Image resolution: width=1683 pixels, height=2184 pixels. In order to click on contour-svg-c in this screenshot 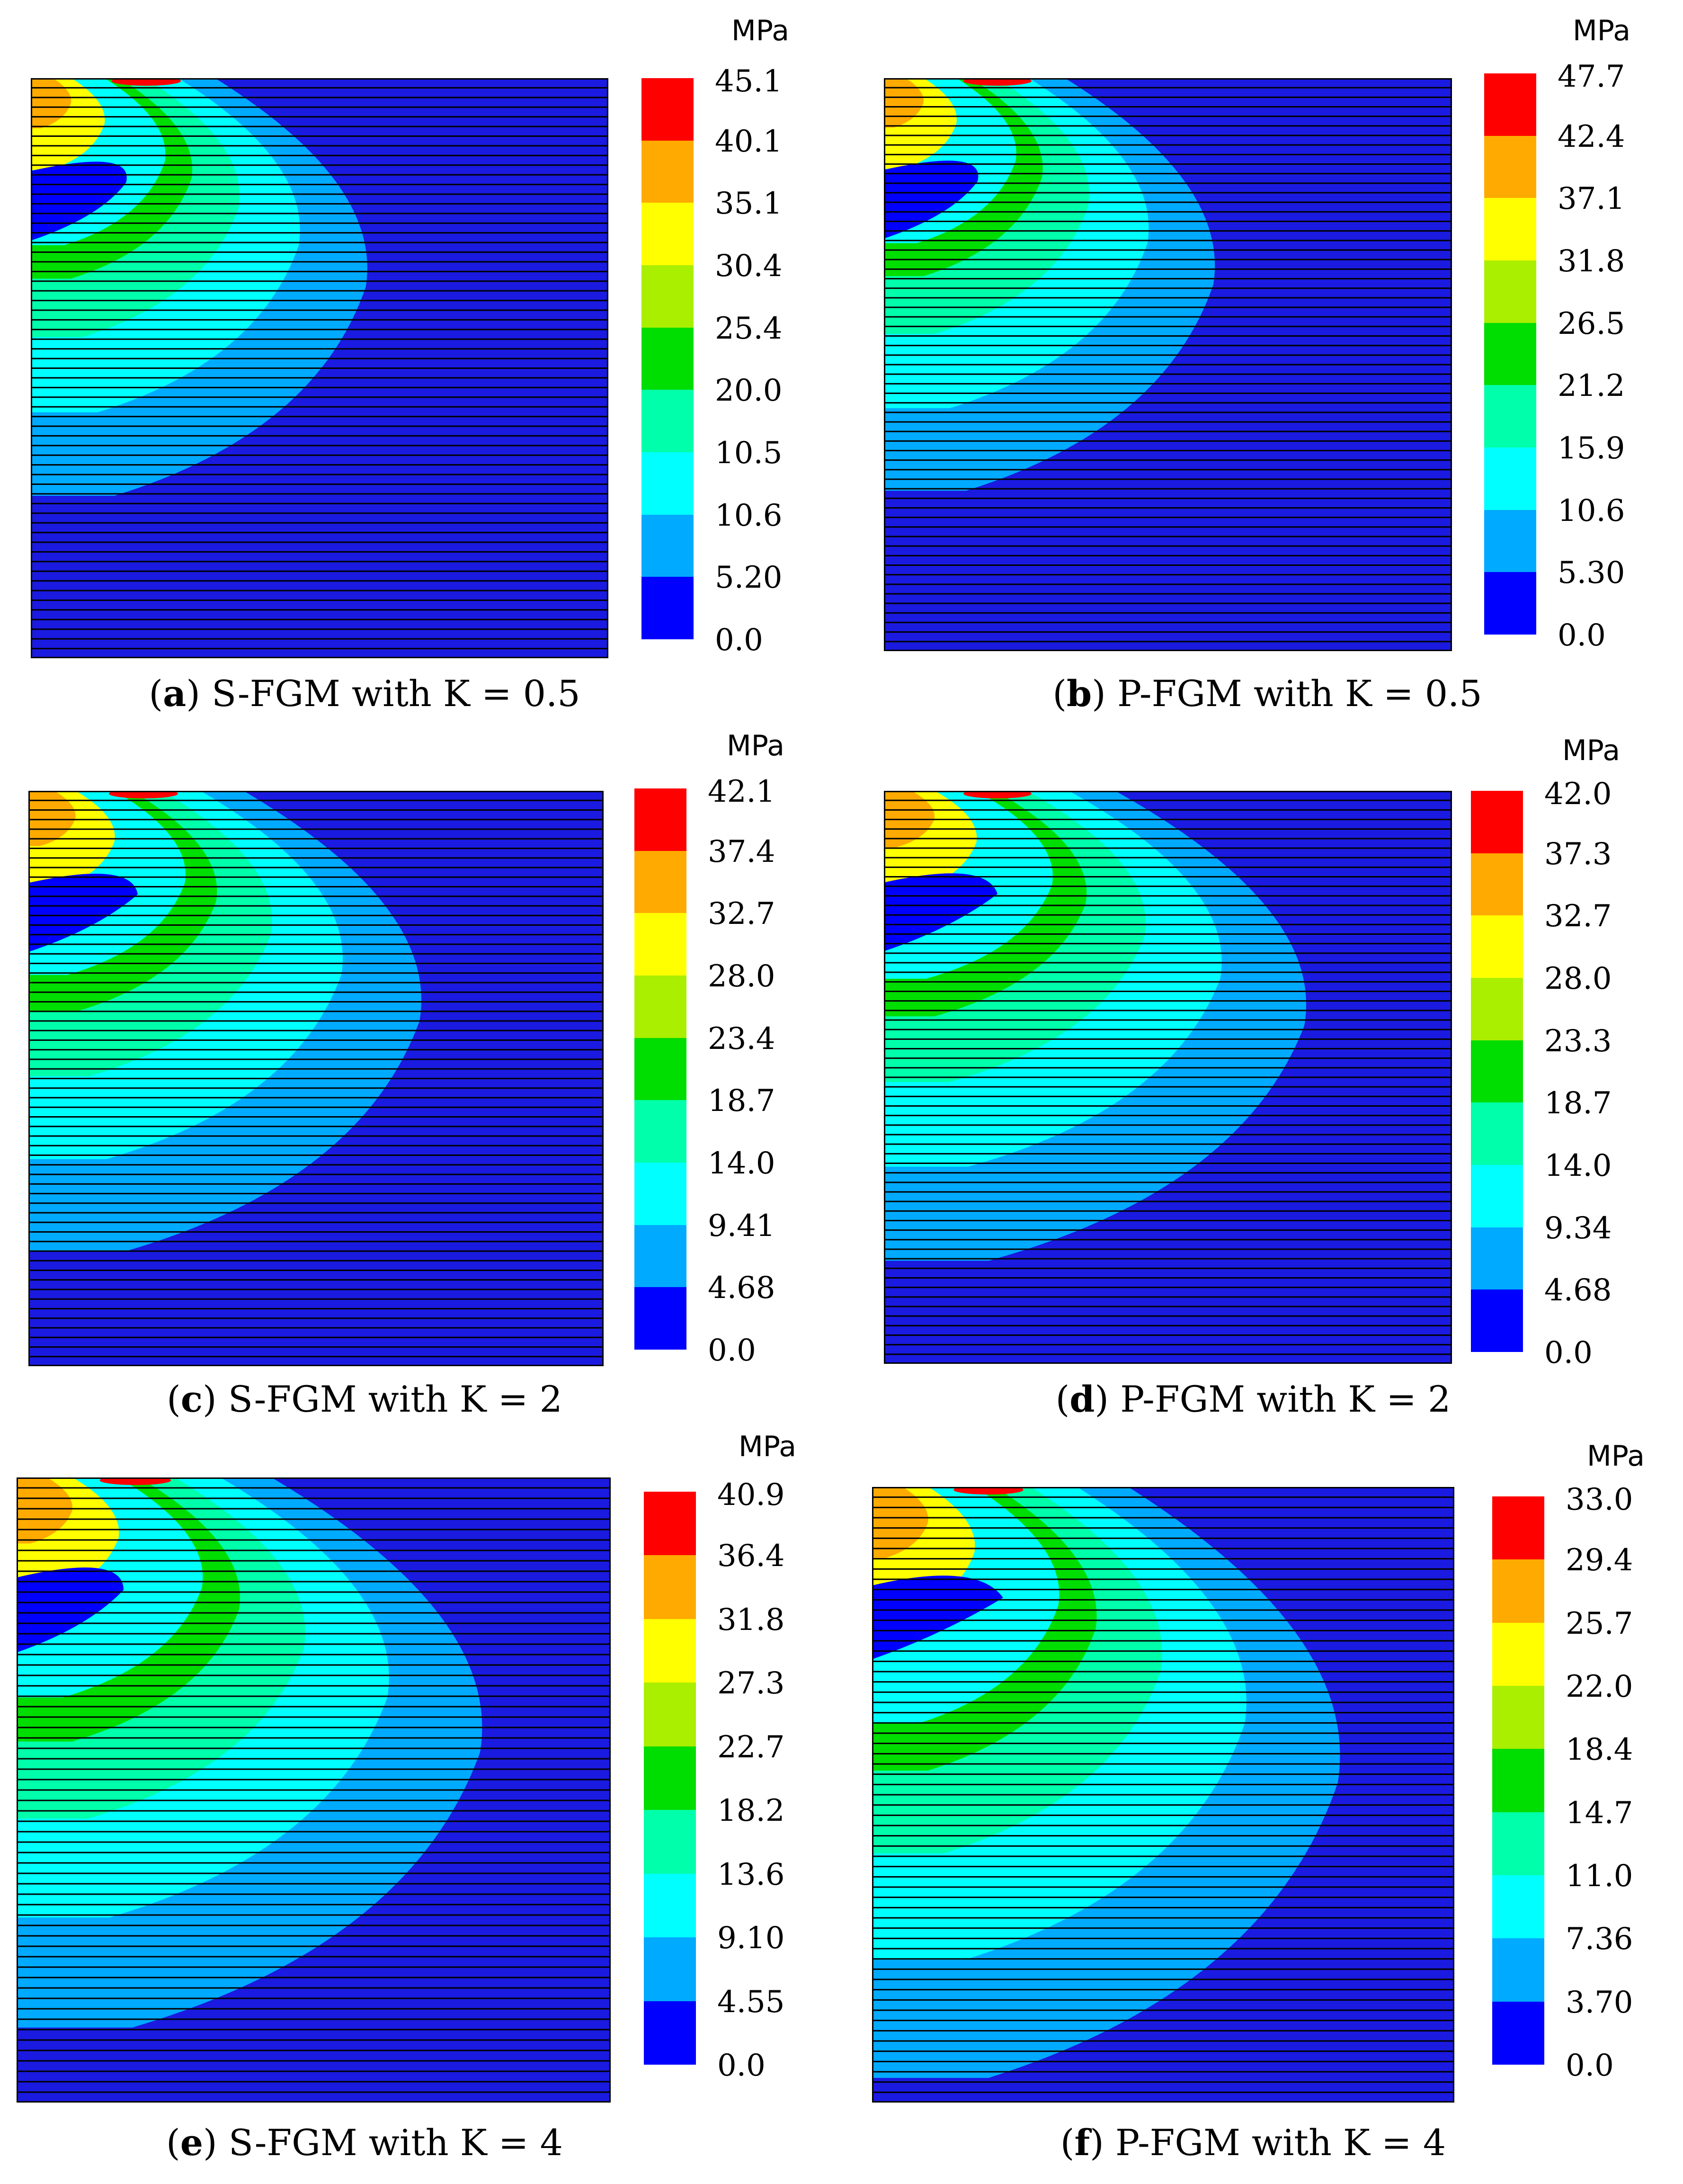, I will do `click(316, 1078)`.